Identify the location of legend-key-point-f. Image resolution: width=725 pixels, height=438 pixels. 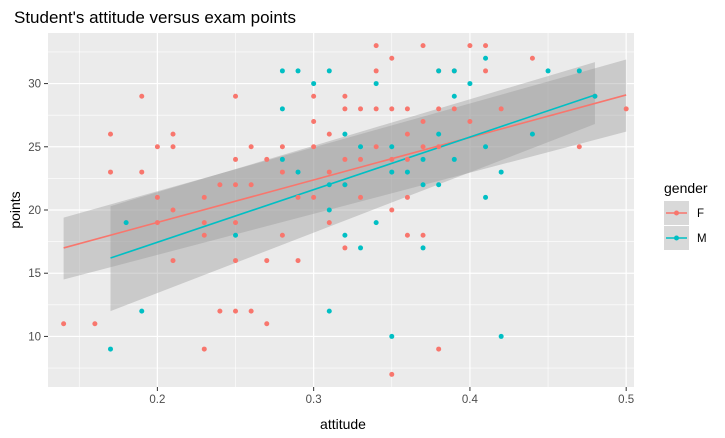
(676, 213).